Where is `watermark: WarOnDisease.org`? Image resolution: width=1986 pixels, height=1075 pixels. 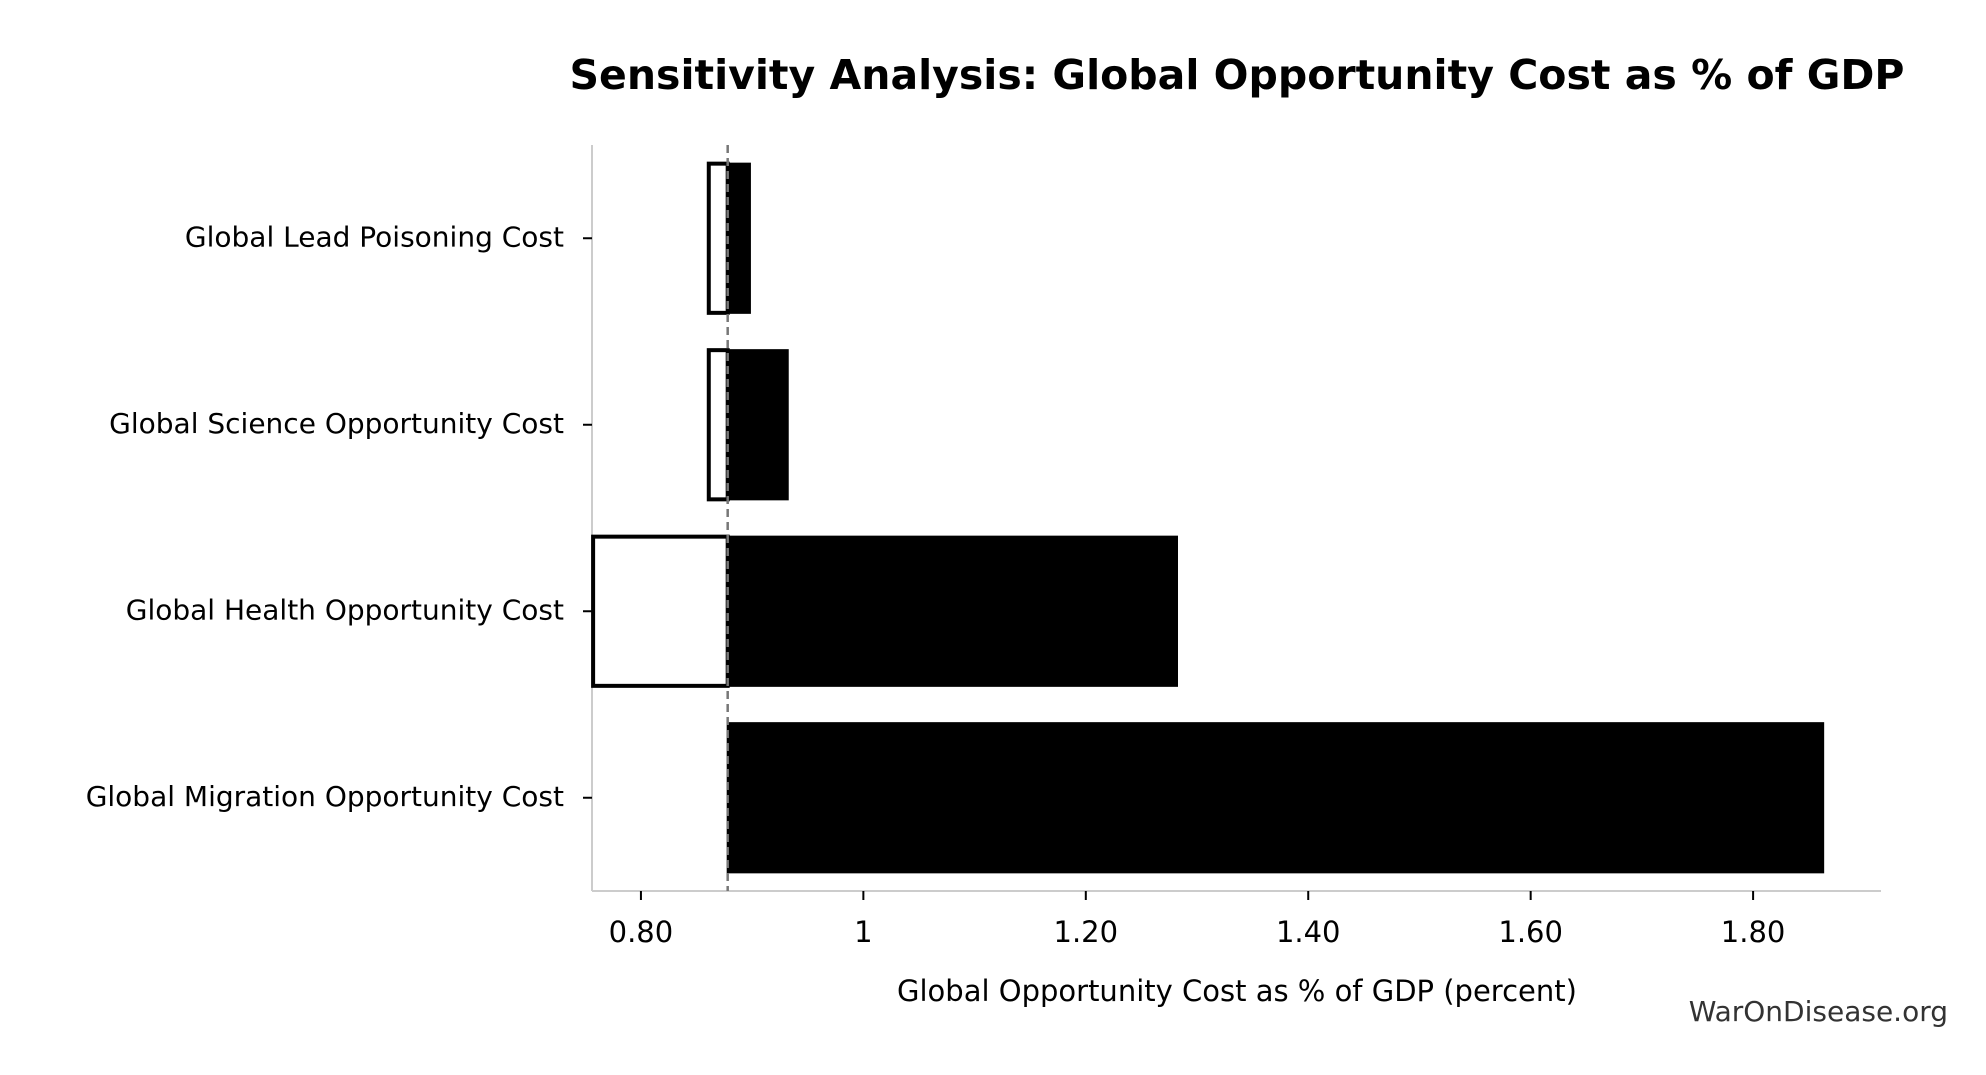 watermark: WarOnDisease.org is located at coordinates (1818, 1011).